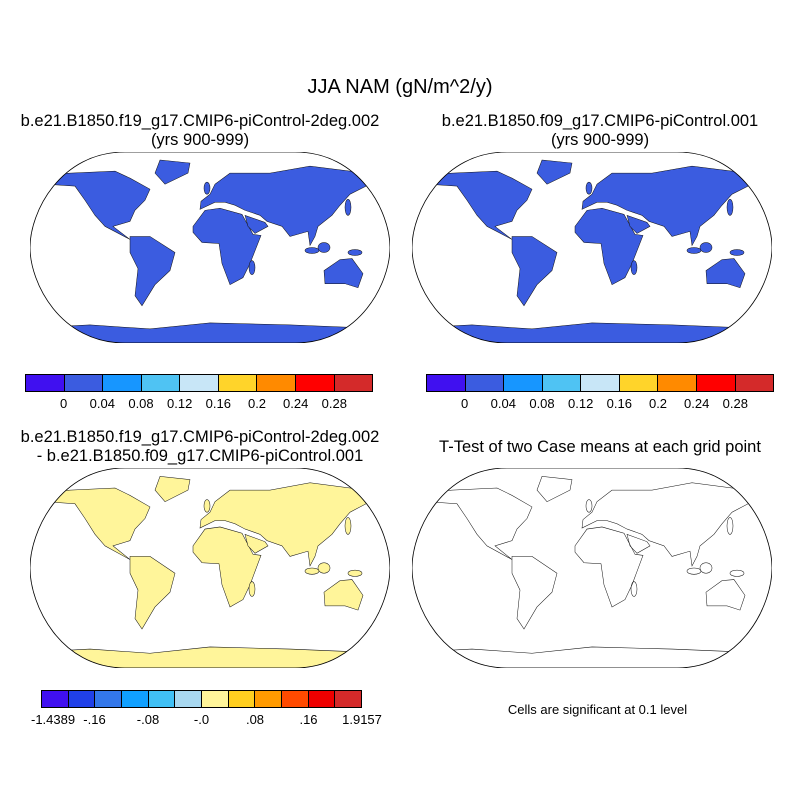  What do you see at coordinates (308, 719) in the screenshot?
I see `colorbar-tick-label: .16` at bounding box center [308, 719].